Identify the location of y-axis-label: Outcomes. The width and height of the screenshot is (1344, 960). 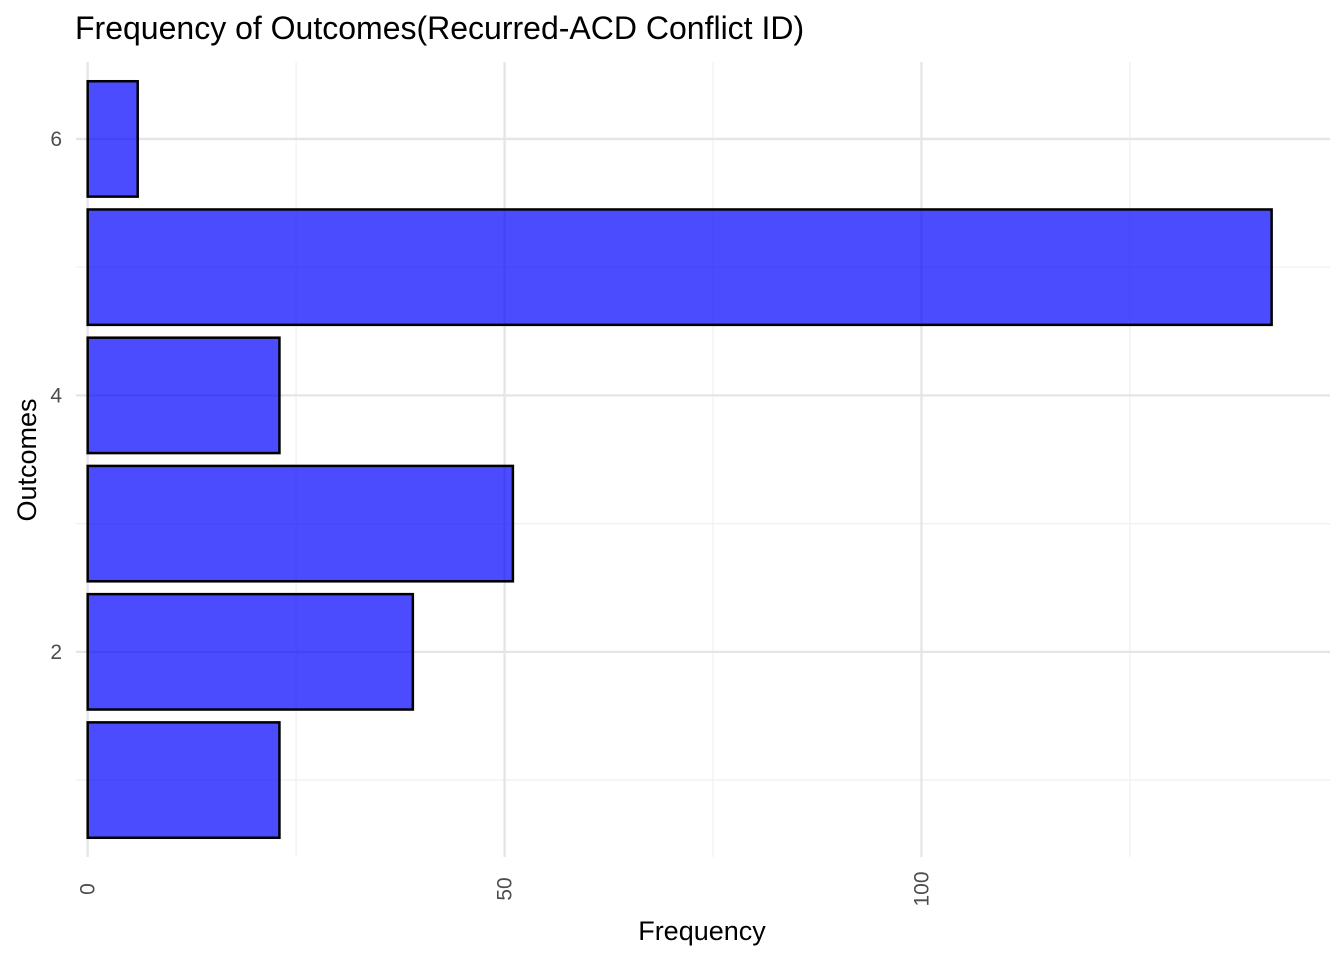
(27, 459).